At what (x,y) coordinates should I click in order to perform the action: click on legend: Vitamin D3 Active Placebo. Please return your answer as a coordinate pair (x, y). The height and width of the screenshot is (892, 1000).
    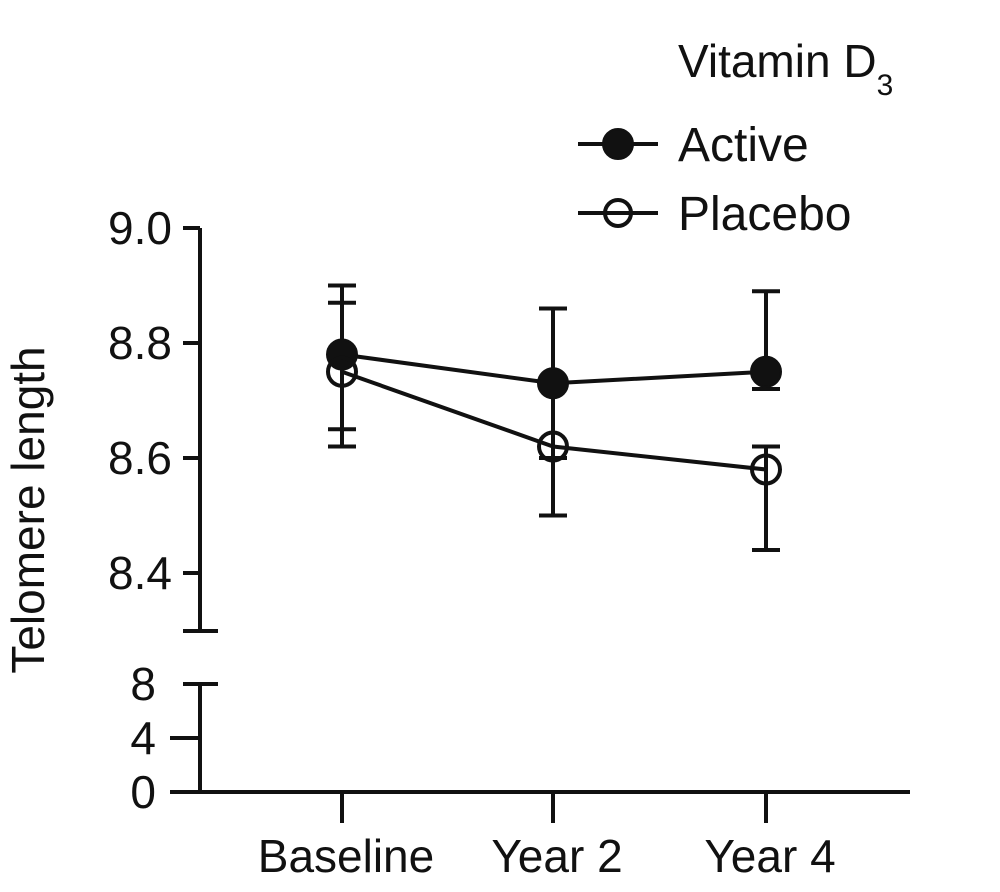
    Looking at the image, I should click on (735, 138).